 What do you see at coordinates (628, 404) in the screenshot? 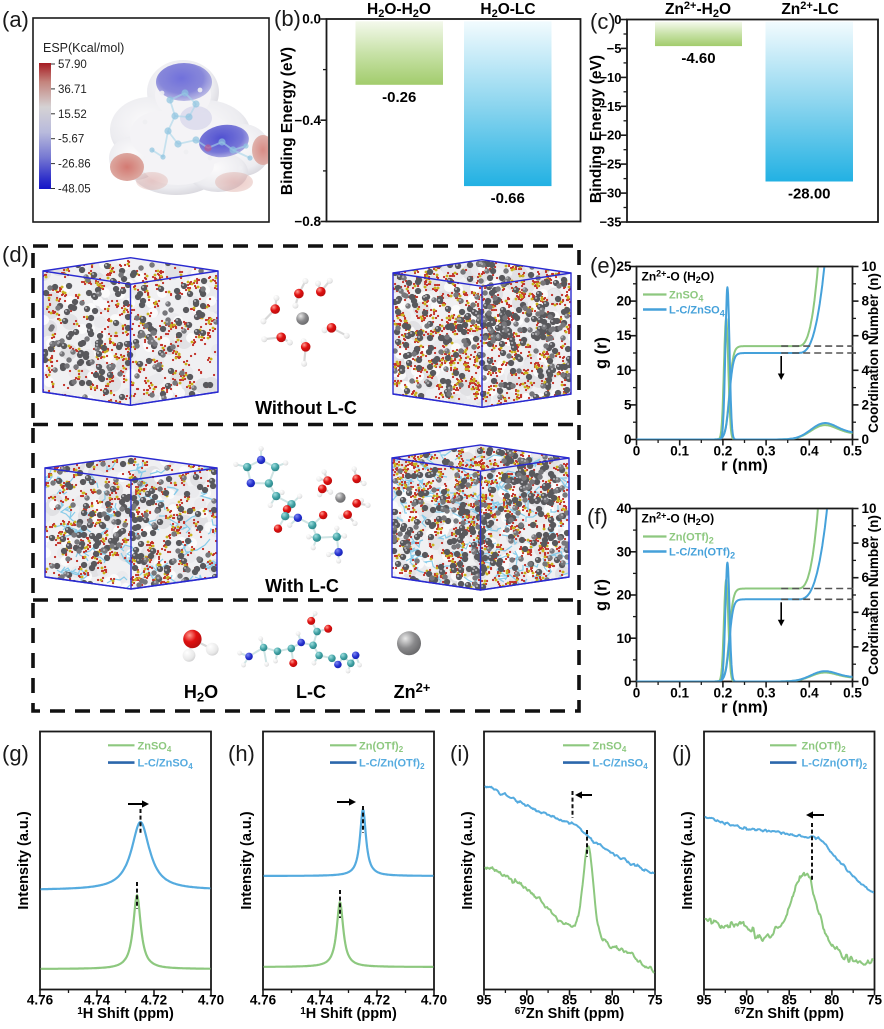
I see `svg-text: 5` at bounding box center [628, 404].